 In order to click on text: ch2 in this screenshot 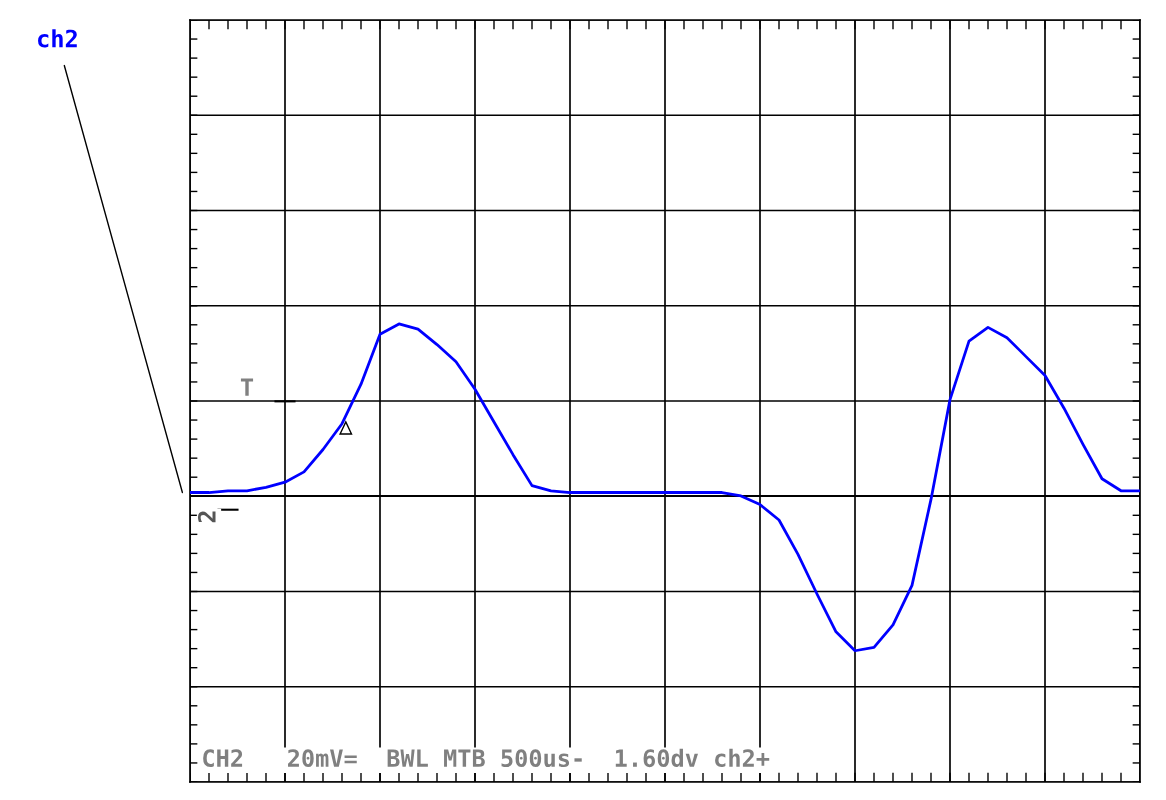, I will do `click(57, 38)`.